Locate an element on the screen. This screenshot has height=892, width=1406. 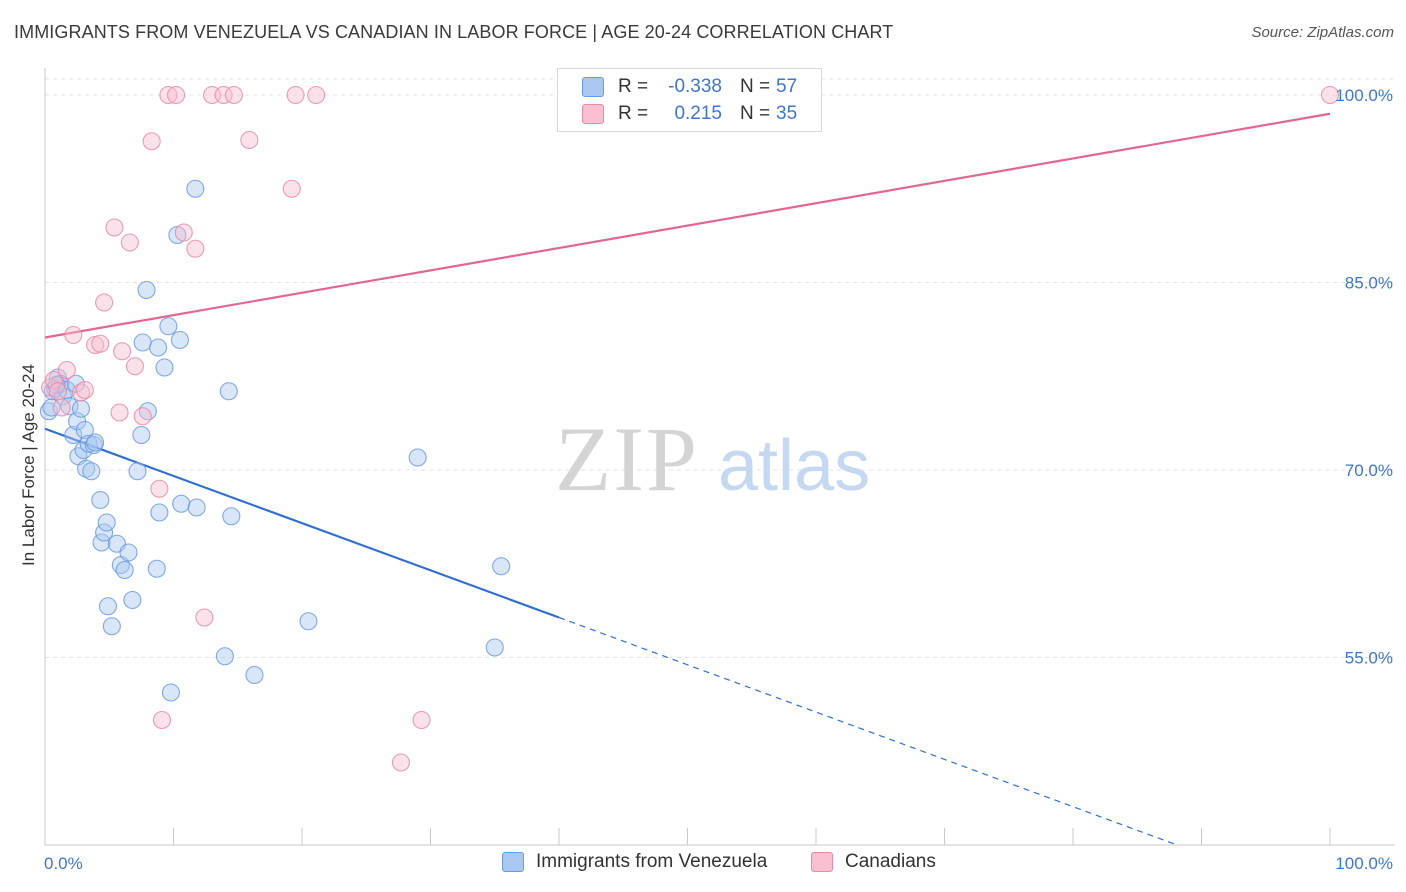
legend-row-canadians: R = 0.215 N = 35 is located at coordinates (689, 114).